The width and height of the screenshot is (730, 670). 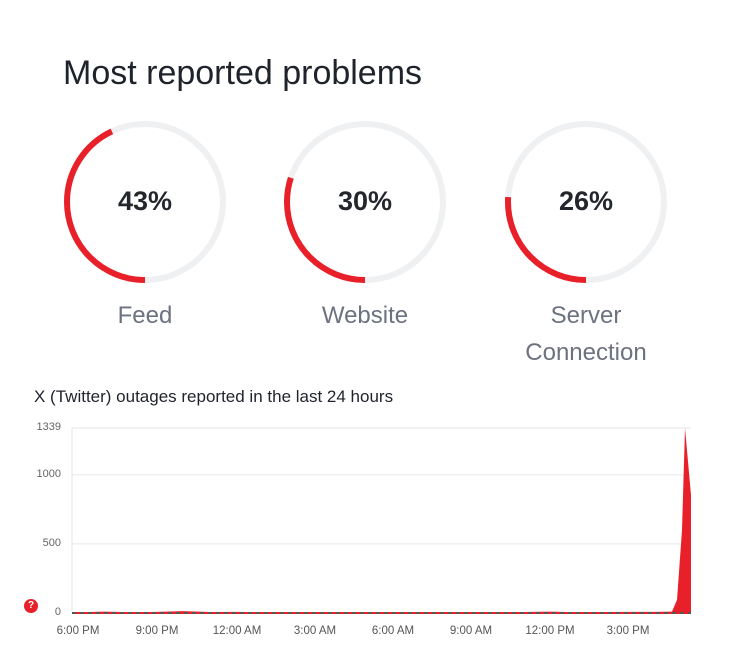 What do you see at coordinates (628, 631) in the screenshot?
I see `x-axis-tick-label: 3:00 PM` at bounding box center [628, 631].